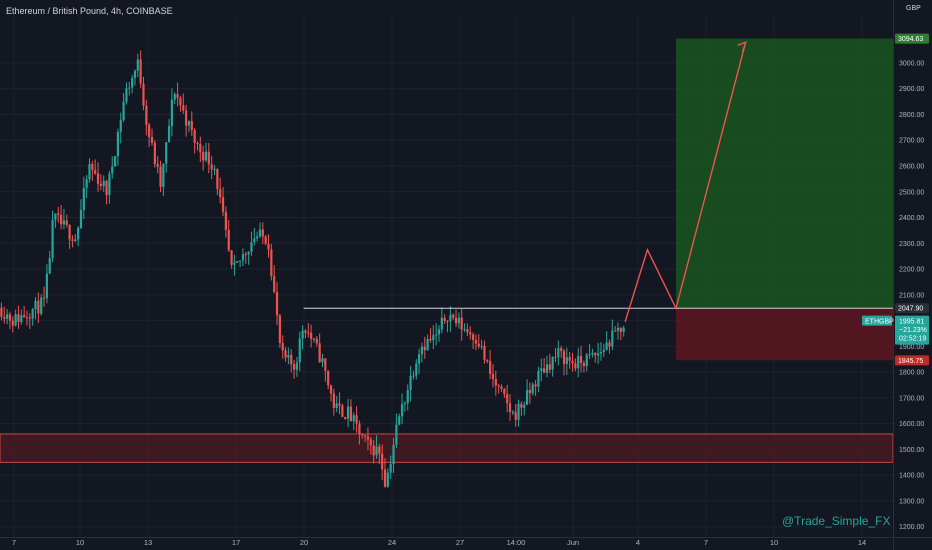 Image resolution: width=932 pixels, height=550 pixels. Describe the element at coordinates (912, 339) in the screenshot. I see `last-countdown: 02:52:19` at that location.